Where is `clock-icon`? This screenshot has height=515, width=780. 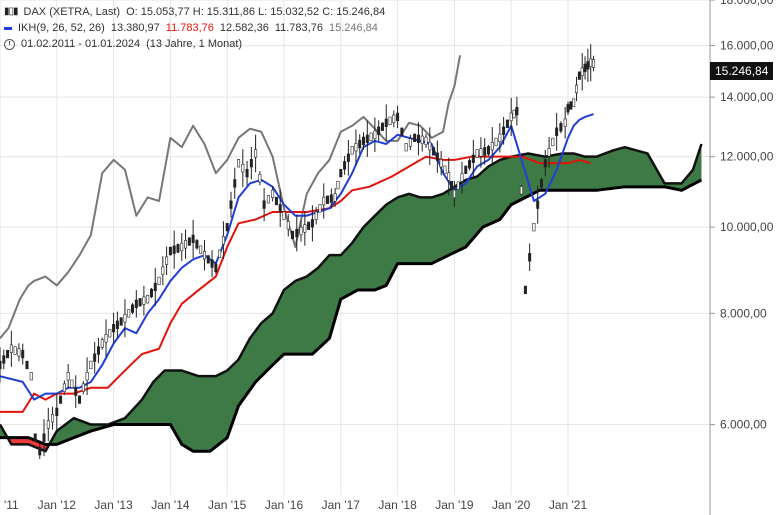 clock-icon is located at coordinates (9, 44).